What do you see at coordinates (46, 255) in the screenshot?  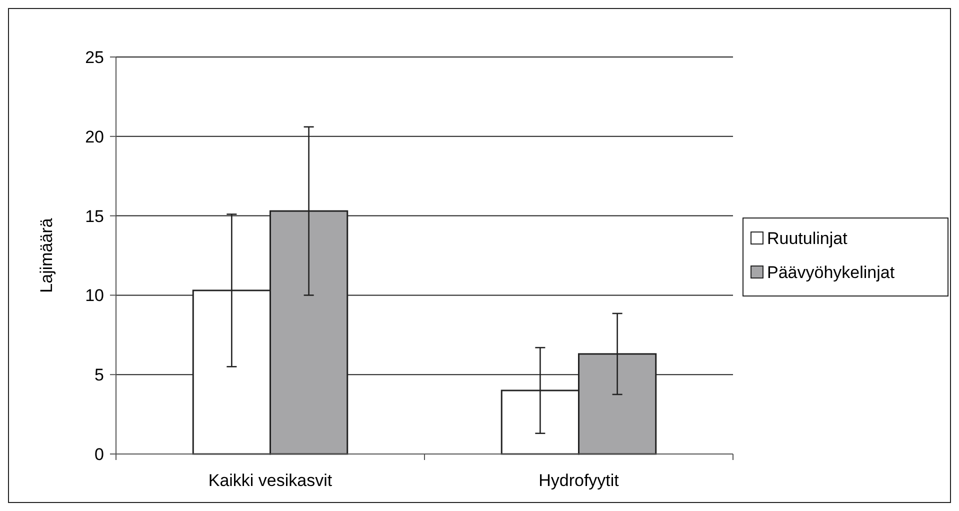 I see `y-axis-title: Lajimäärä` at bounding box center [46, 255].